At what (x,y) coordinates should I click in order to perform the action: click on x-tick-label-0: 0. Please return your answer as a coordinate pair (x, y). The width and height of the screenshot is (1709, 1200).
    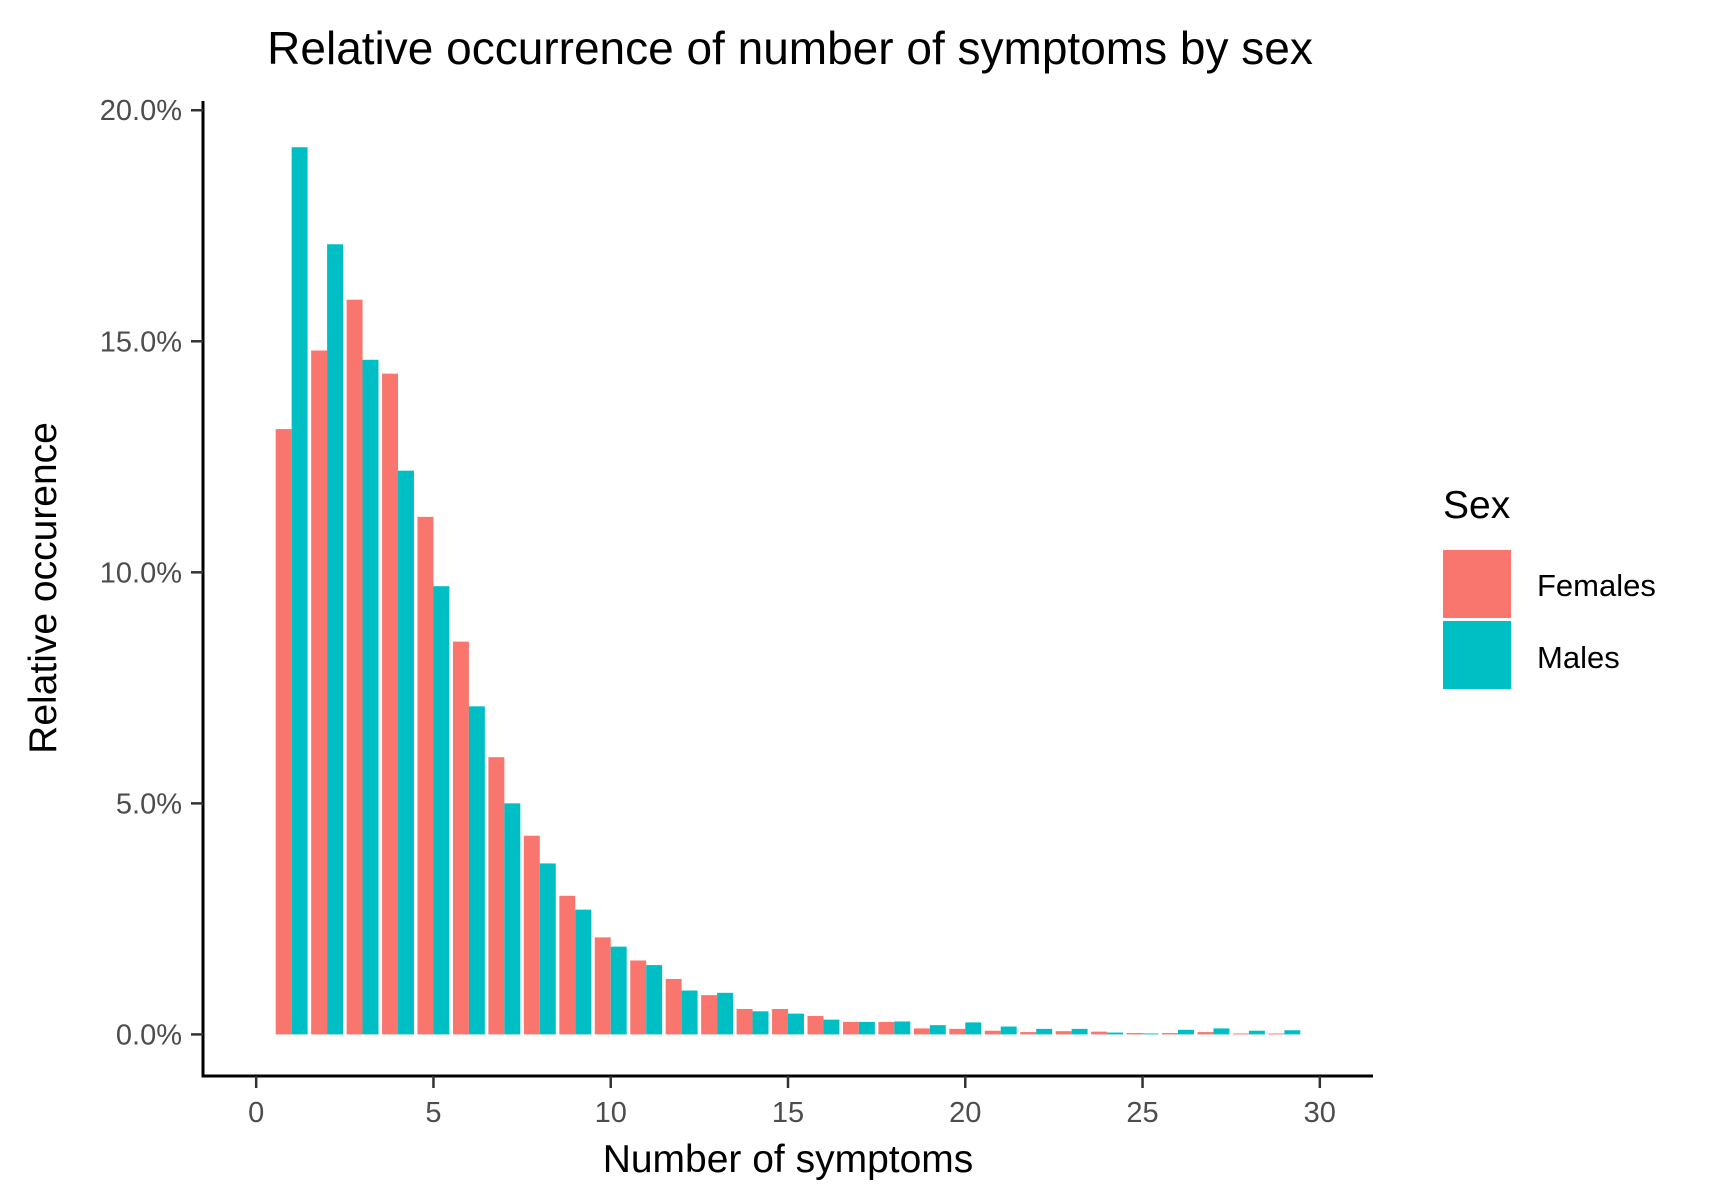
    Looking at the image, I should click on (256, 1113).